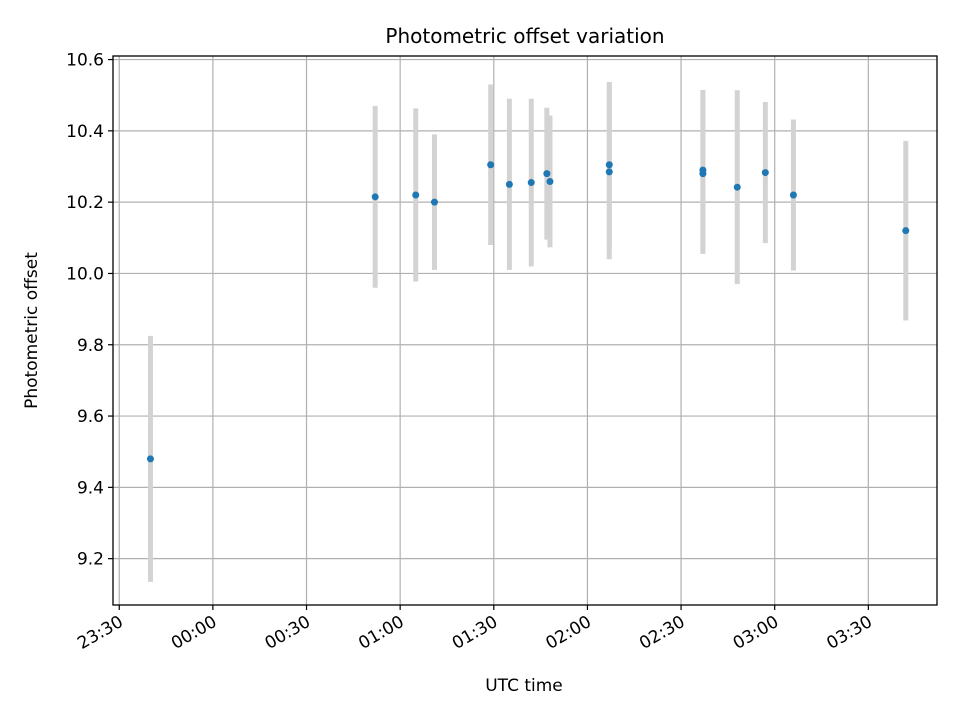 Image resolution: width=960 pixels, height=720 pixels. Describe the element at coordinates (524, 686) in the screenshot. I see `x-axis-title: UTC time` at that location.